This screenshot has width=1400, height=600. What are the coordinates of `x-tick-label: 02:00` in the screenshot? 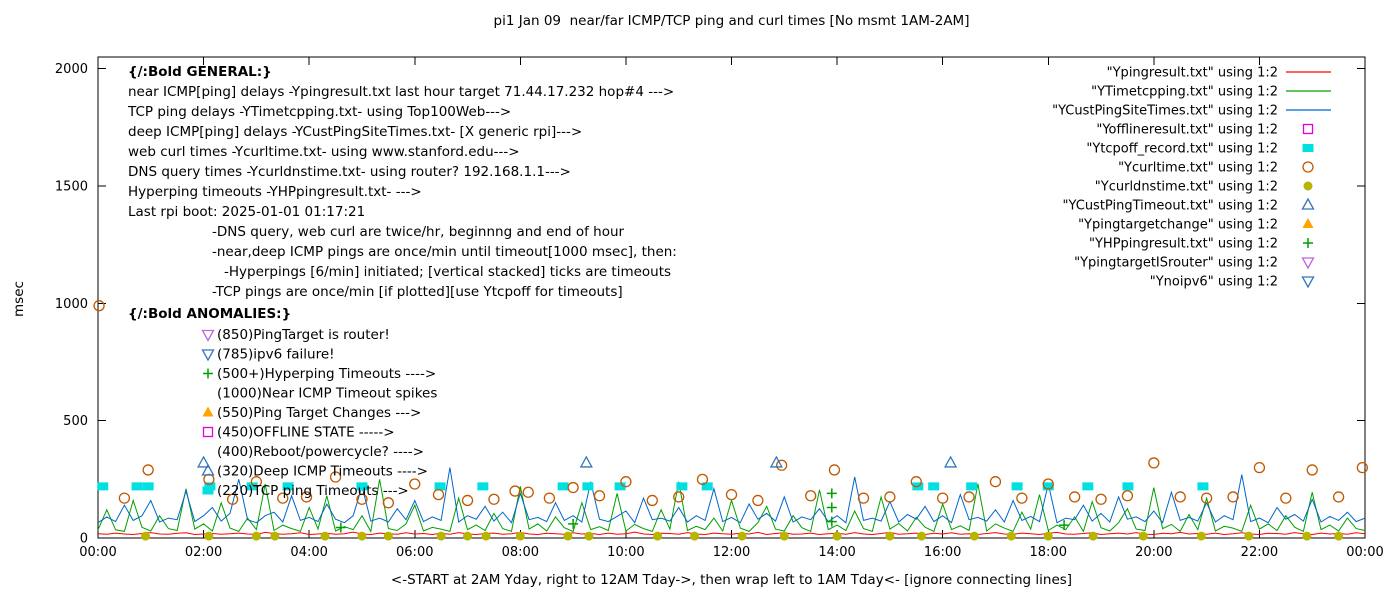 It's located at (203, 552).